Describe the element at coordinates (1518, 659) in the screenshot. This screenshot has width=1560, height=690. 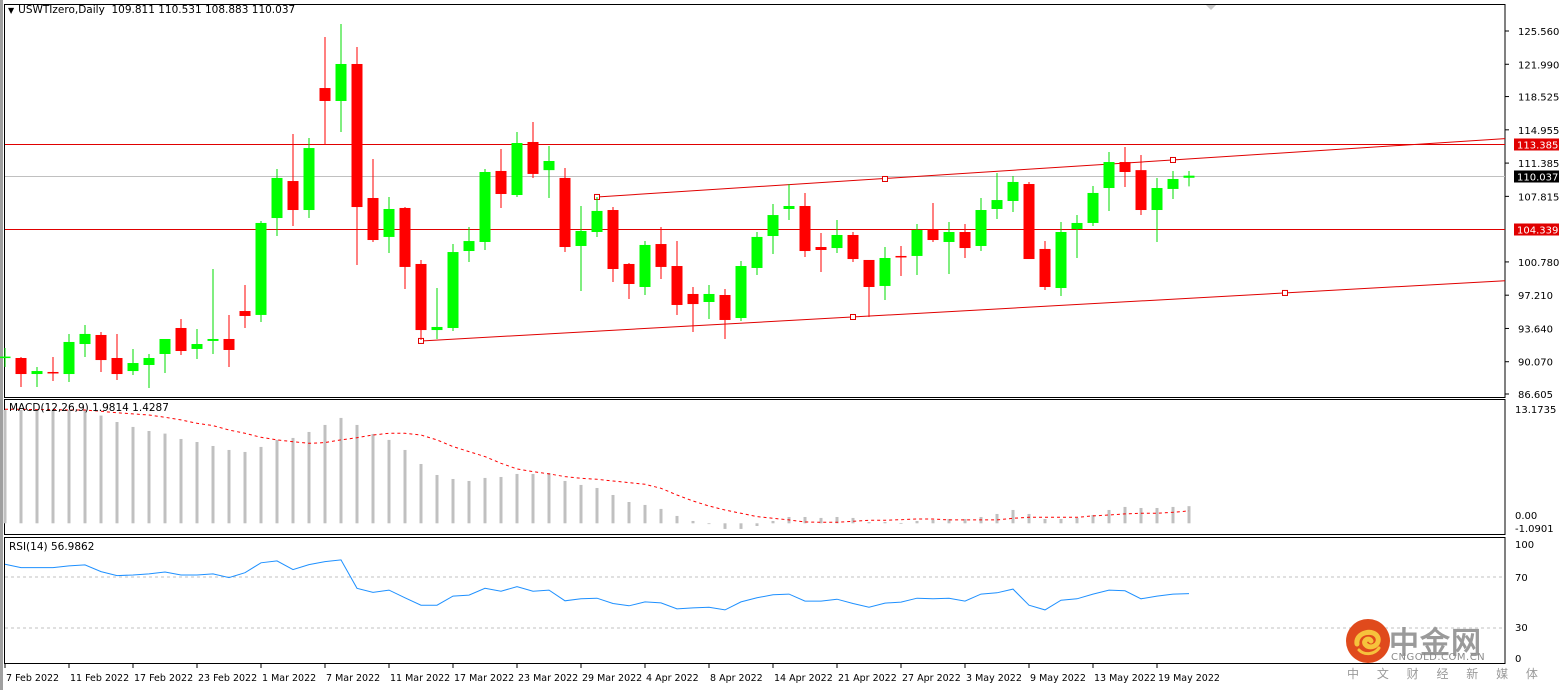
I see `rsi-scale-label: 0` at that location.